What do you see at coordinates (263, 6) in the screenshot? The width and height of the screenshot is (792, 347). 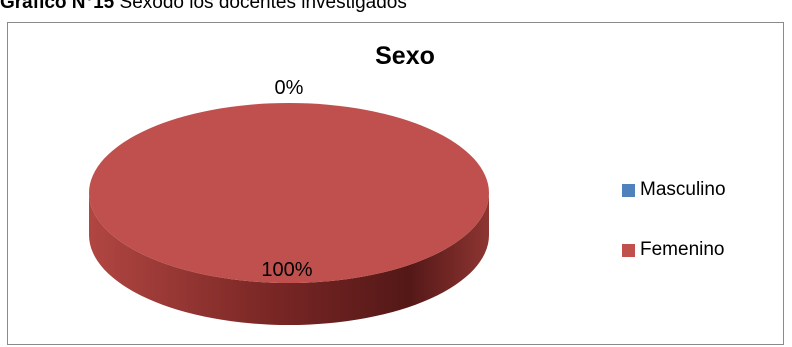 I see `figure-caption-text: Sexodo los docentes investigados` at bounding box center [263, 6].